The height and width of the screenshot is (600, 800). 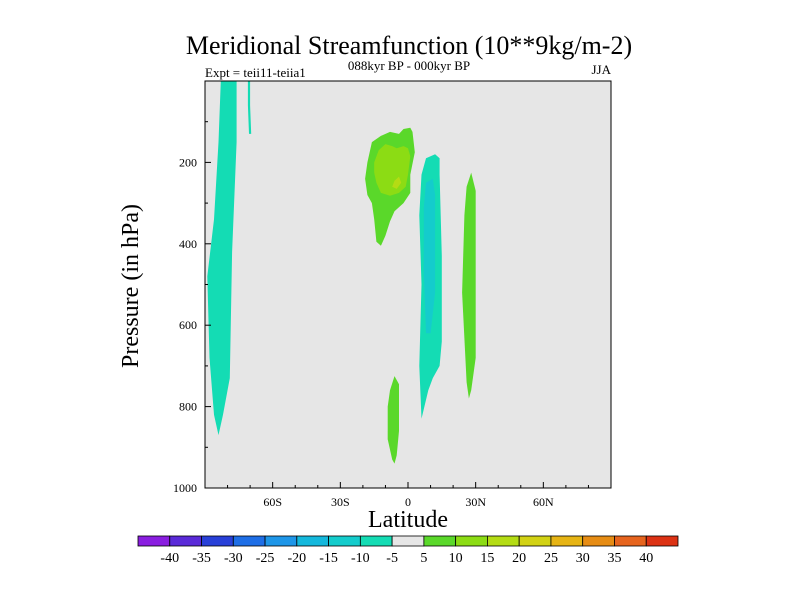 What do you see at coordinates (265, 558) in the screenshot?
I see `colorbar-label: -25` at bounding box center [265, 558].